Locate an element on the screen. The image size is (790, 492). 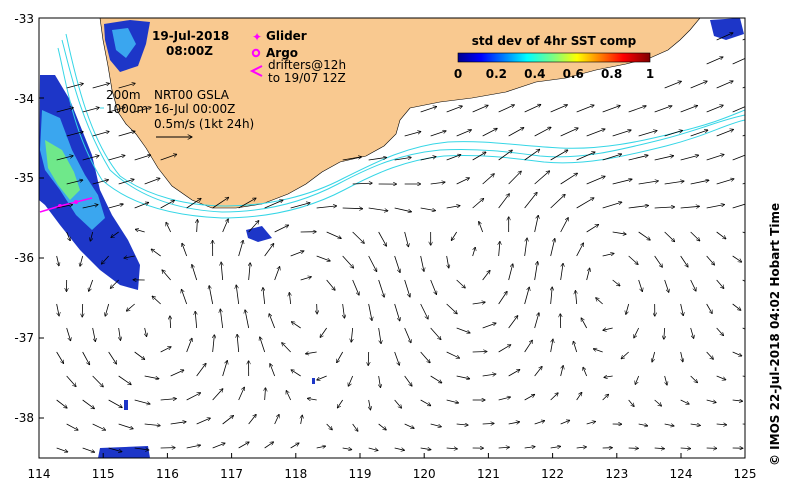
colorbar-tick-3: 0.6 is located at coordinates (573, 74).